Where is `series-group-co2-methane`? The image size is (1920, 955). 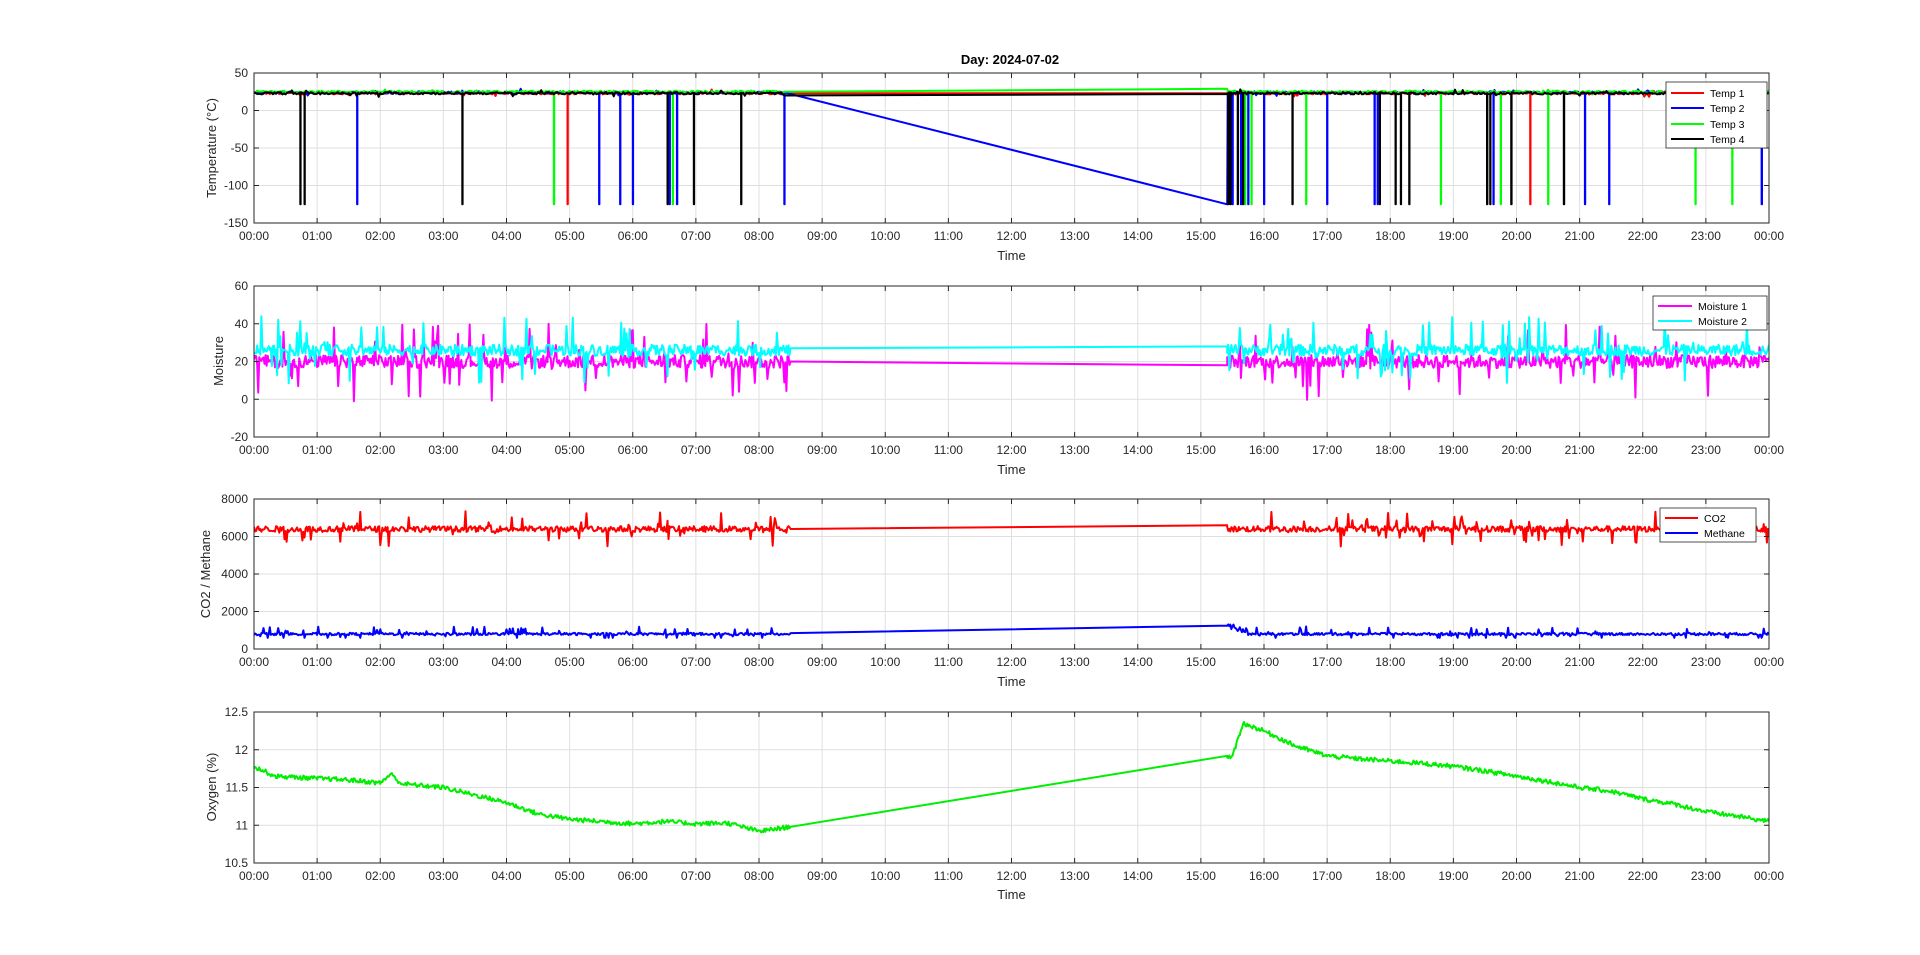 series-group-co2-methane is located at coordinates (1011, 574).